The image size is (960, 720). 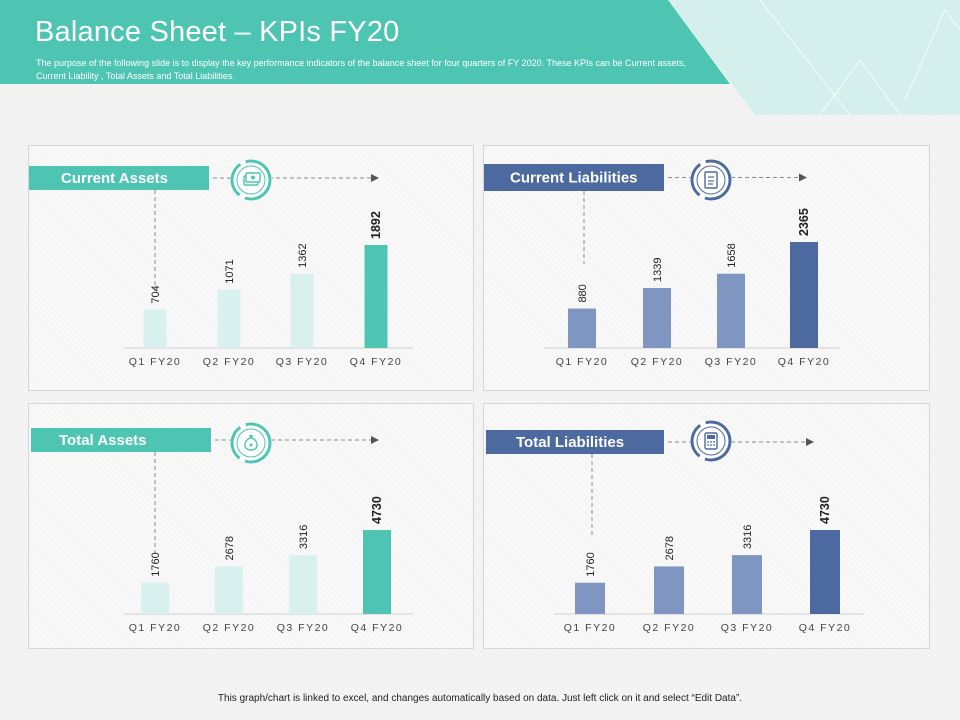 I want to click on kpi-title: Current Assets, so click(x=114, y=178).